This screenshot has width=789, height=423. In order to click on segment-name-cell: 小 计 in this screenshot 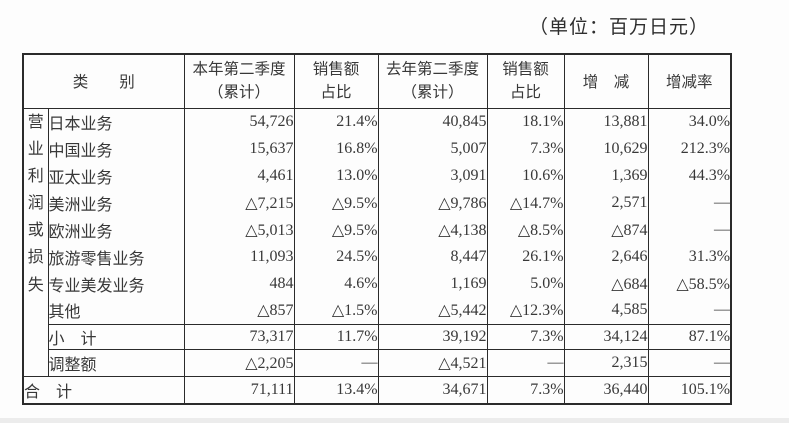, I will do `click(116, 336)`.